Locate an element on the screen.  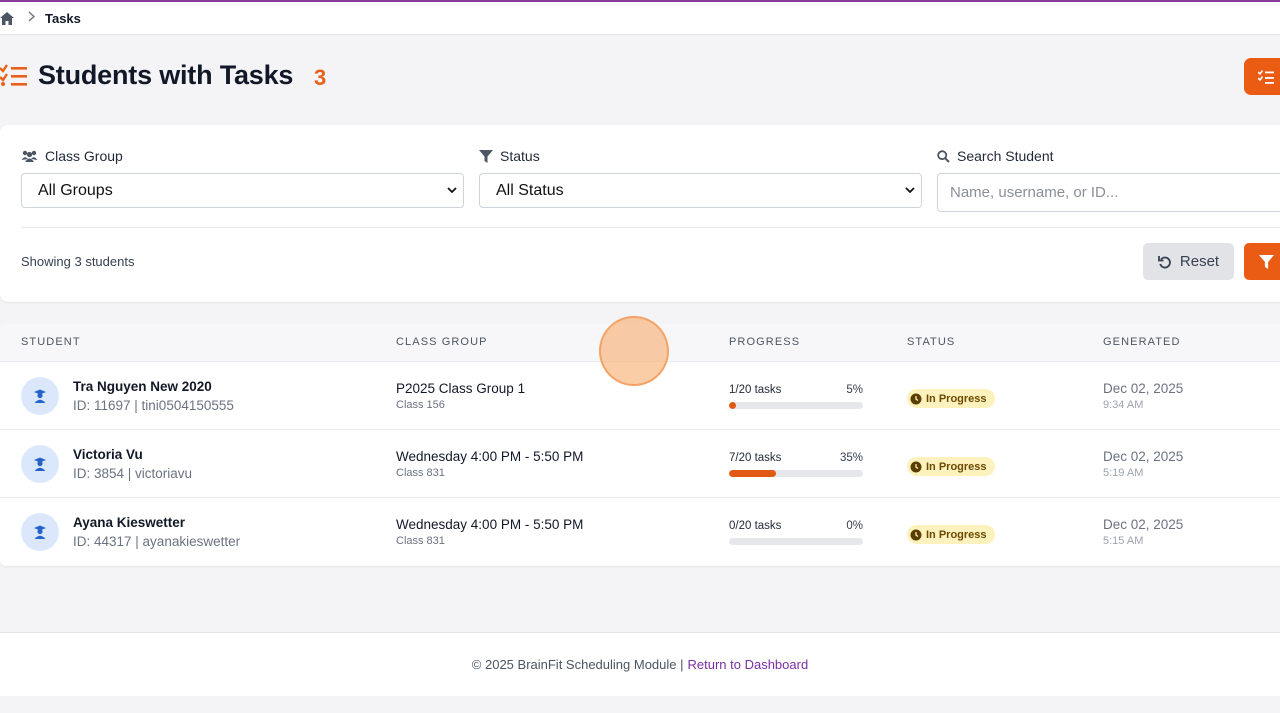
page-title: Students with Tasks is located at coordinates (166, 75).